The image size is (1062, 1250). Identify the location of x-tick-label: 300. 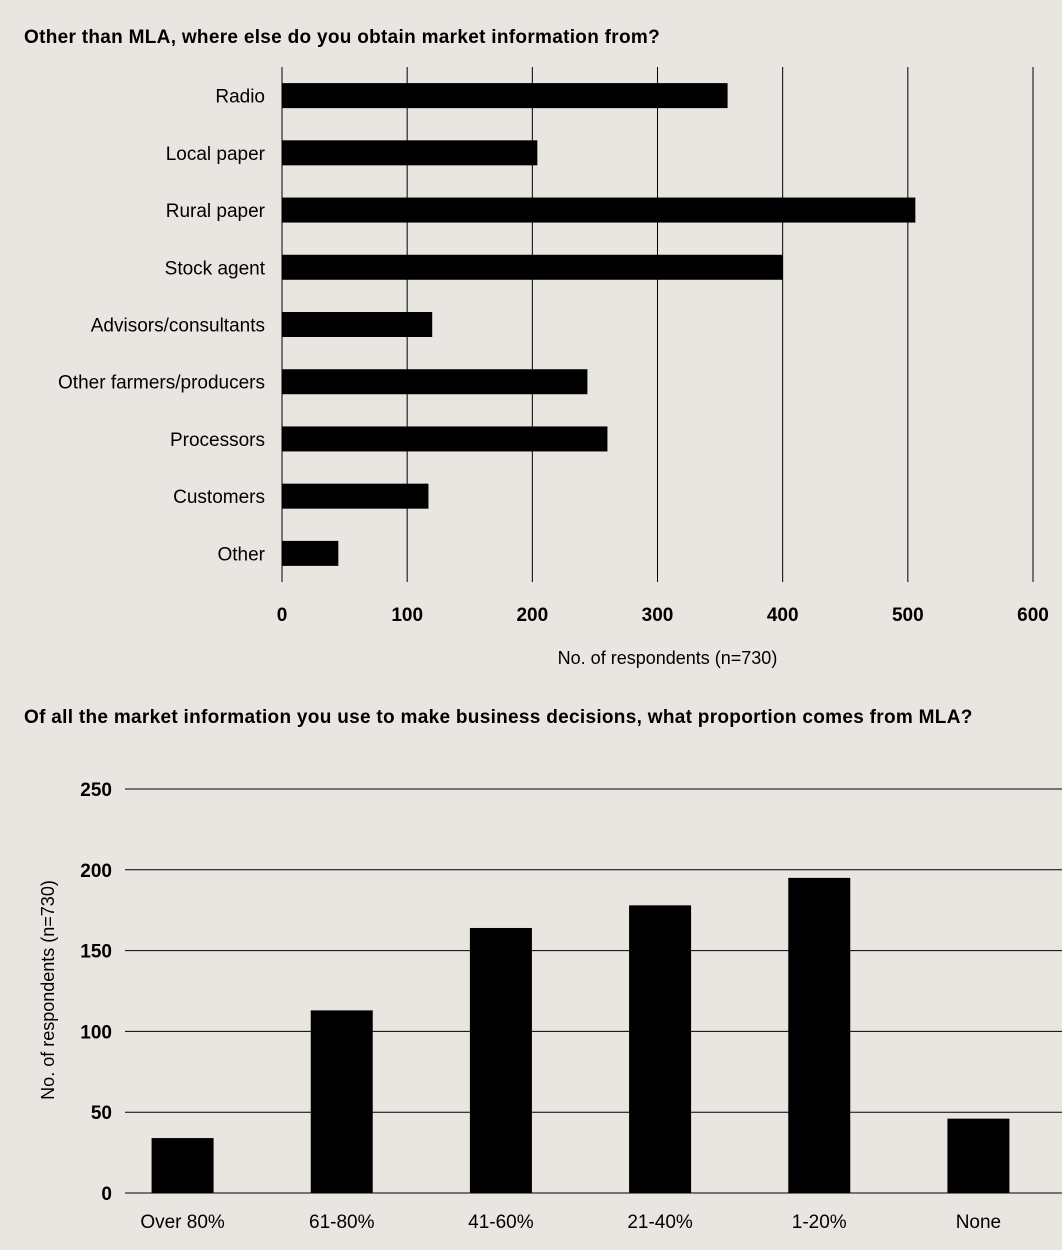
(658, 615).